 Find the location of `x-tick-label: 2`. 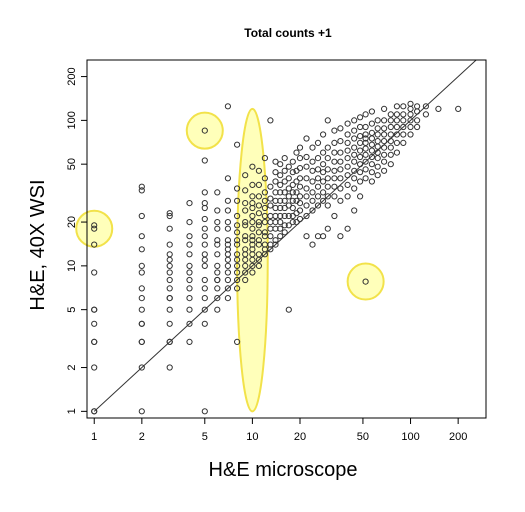

x-tick-label: 2 is located at coordinates (142, 437).